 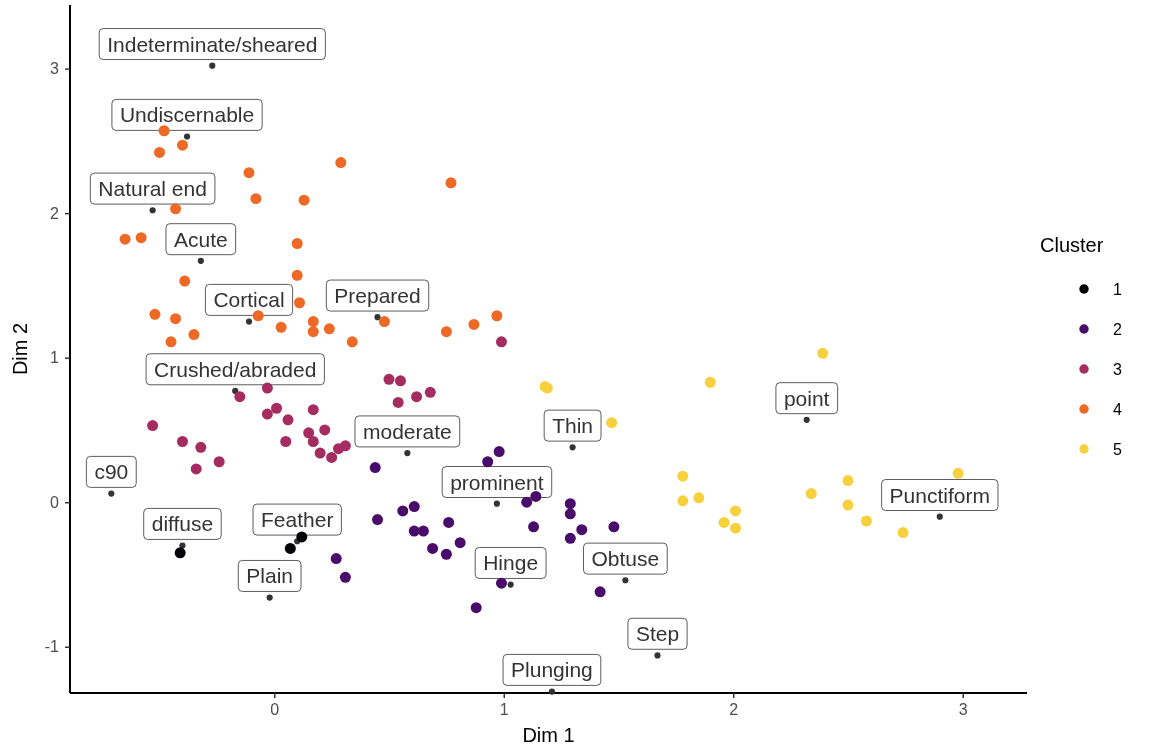 What do you see at coordinates (55, 358) in the screenshot?
I see `y-tick-label: 1` at bounding box center [55, 358].